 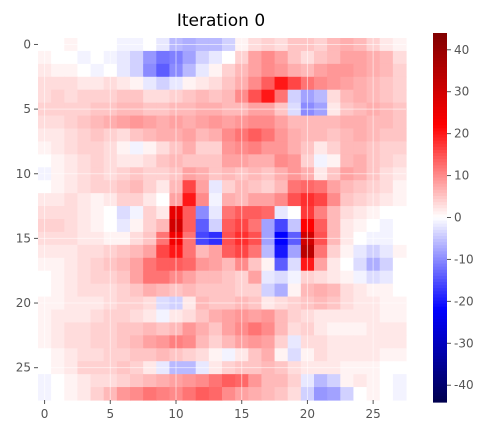 I want to click on colorbar-tick-label: 20, so click(x=461, y=134).